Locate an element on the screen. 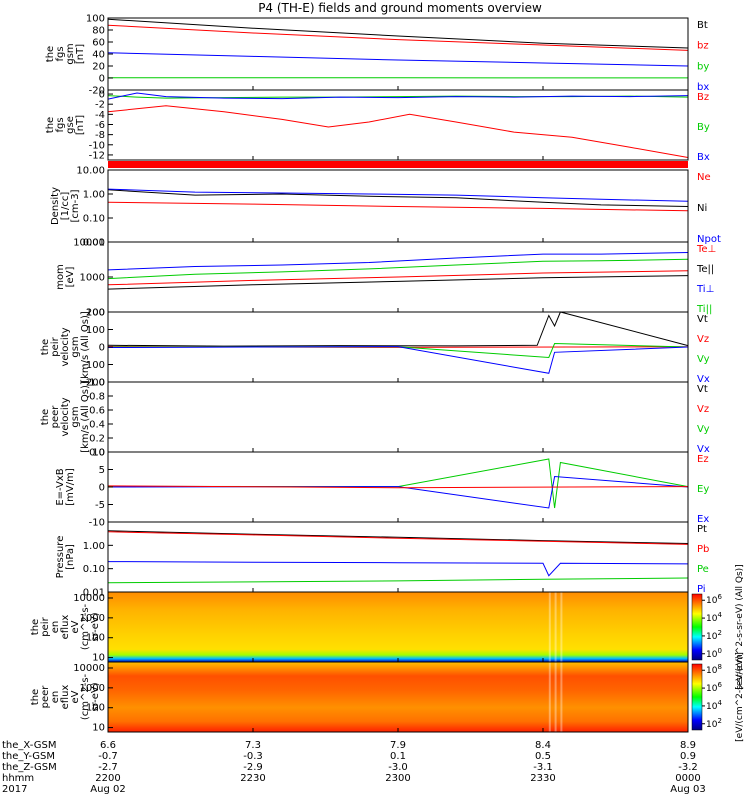 The width and height of the screenshot is (750, 800). y-tick-label: 0.01 is located at coordinates (94, 243).